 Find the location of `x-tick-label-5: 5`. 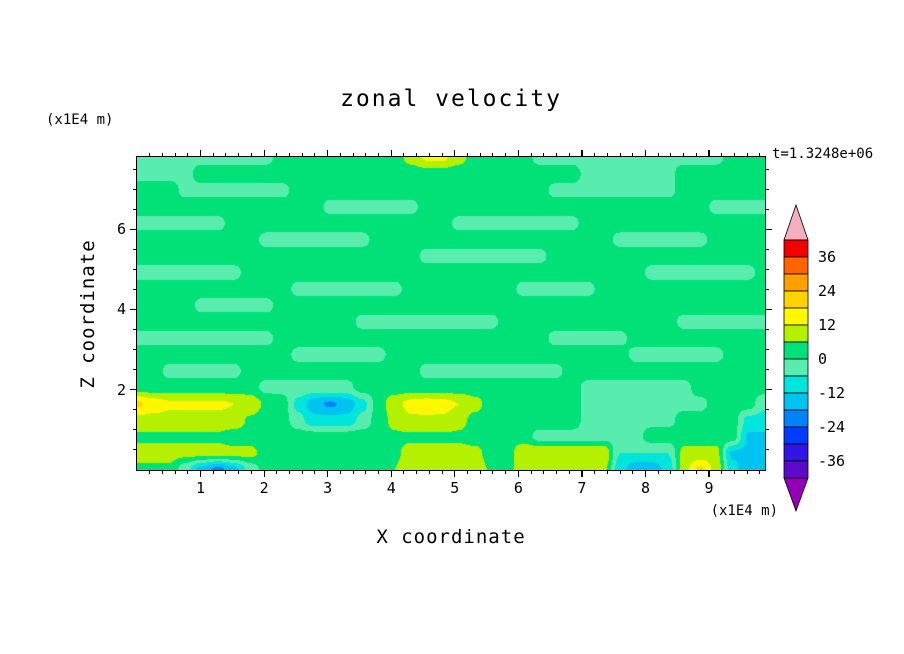

x-tick-label-5: 5 is located at coordinates (455, 488).